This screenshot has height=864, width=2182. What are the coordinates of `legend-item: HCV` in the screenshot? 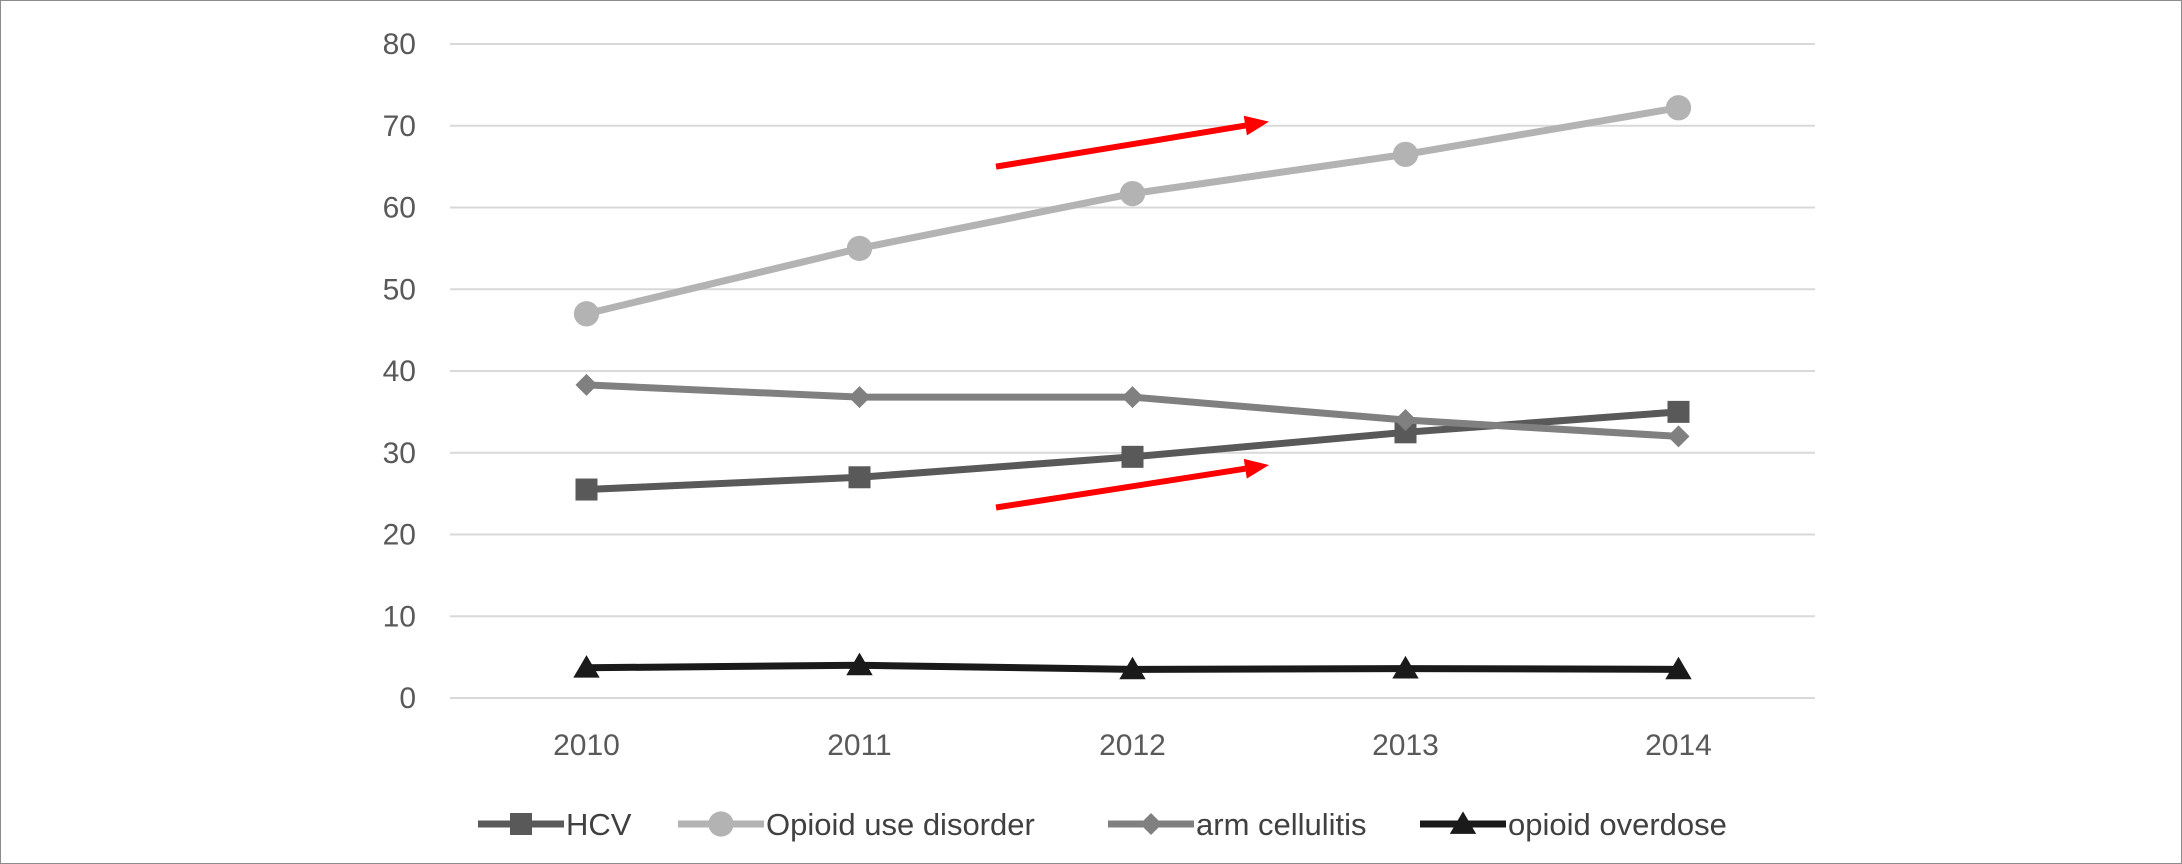 It's located at (555, 824).